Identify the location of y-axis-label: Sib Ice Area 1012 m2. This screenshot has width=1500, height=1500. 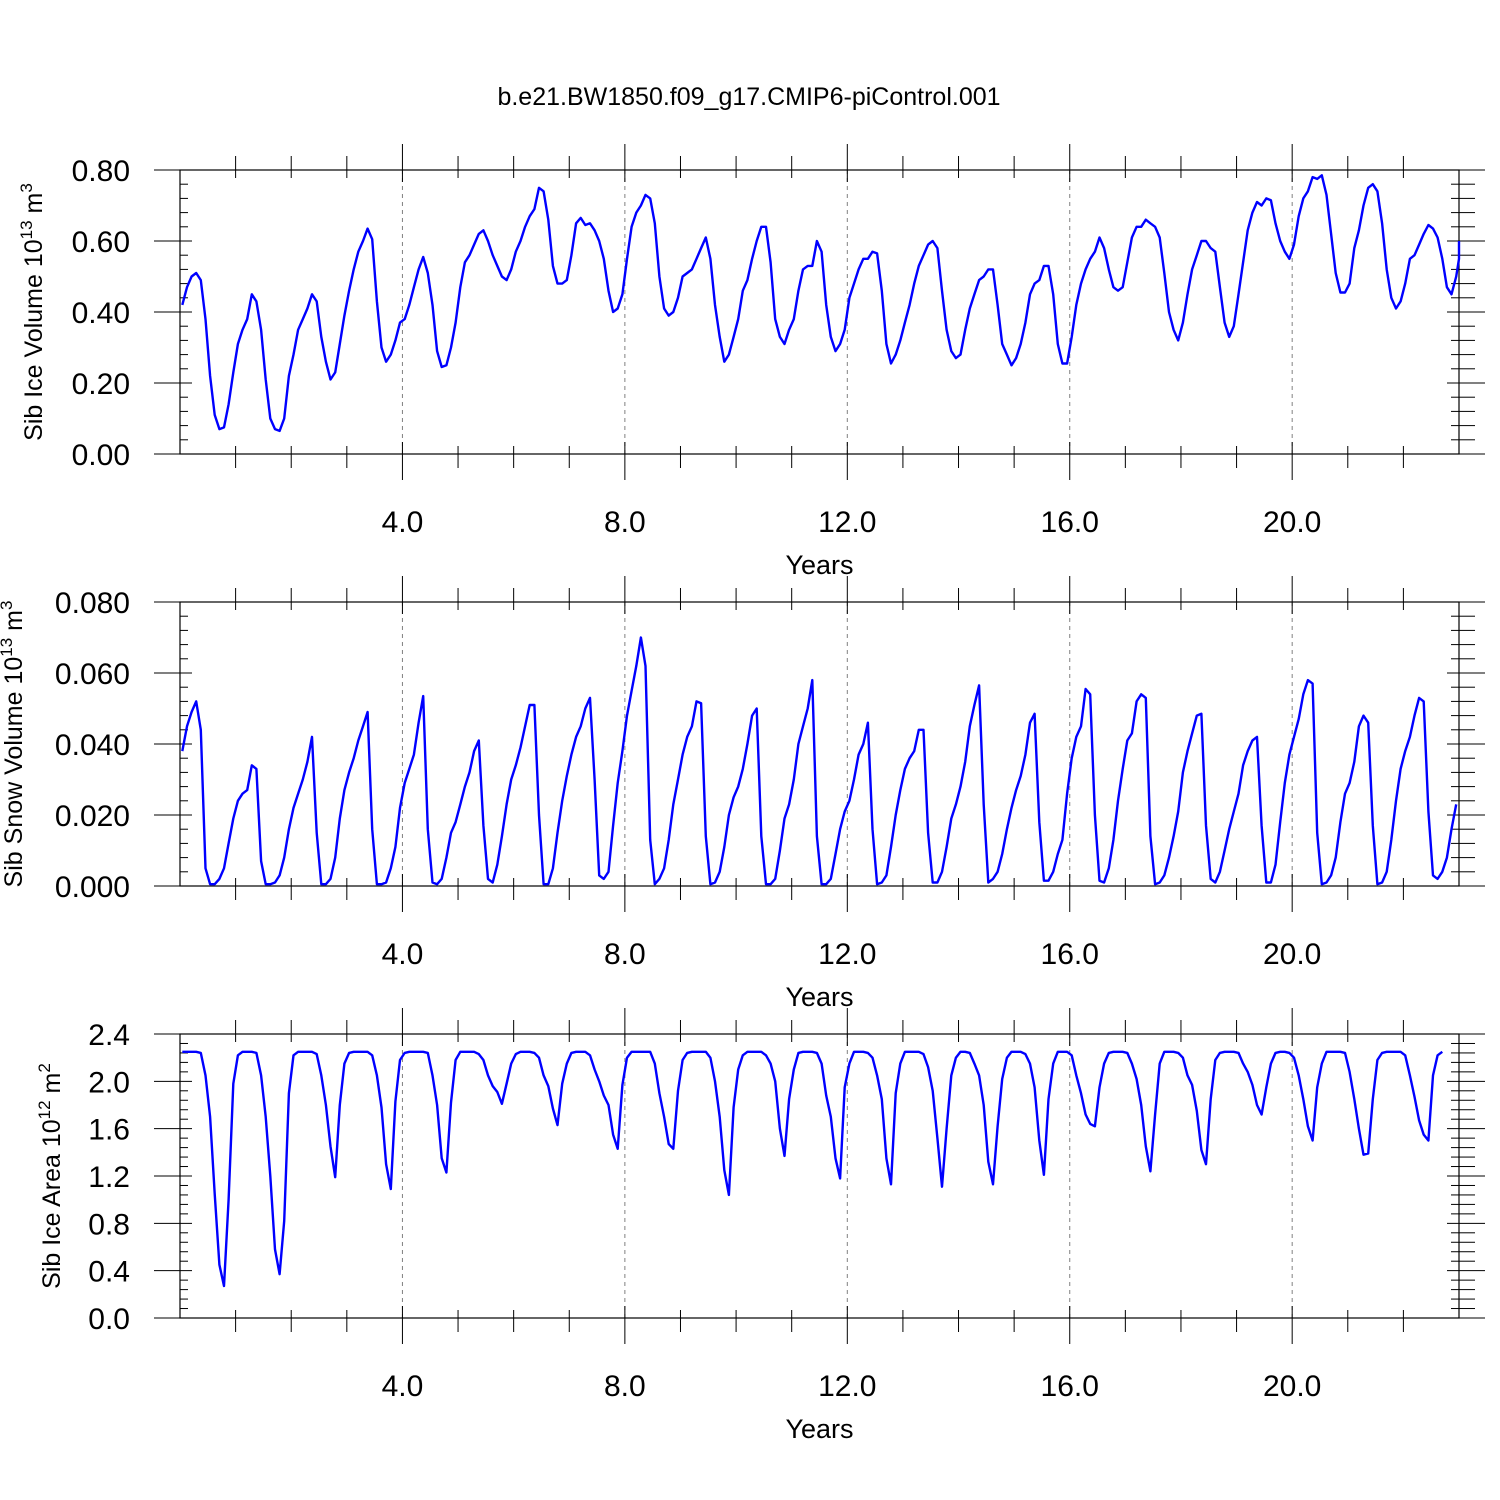
(50, 1176).